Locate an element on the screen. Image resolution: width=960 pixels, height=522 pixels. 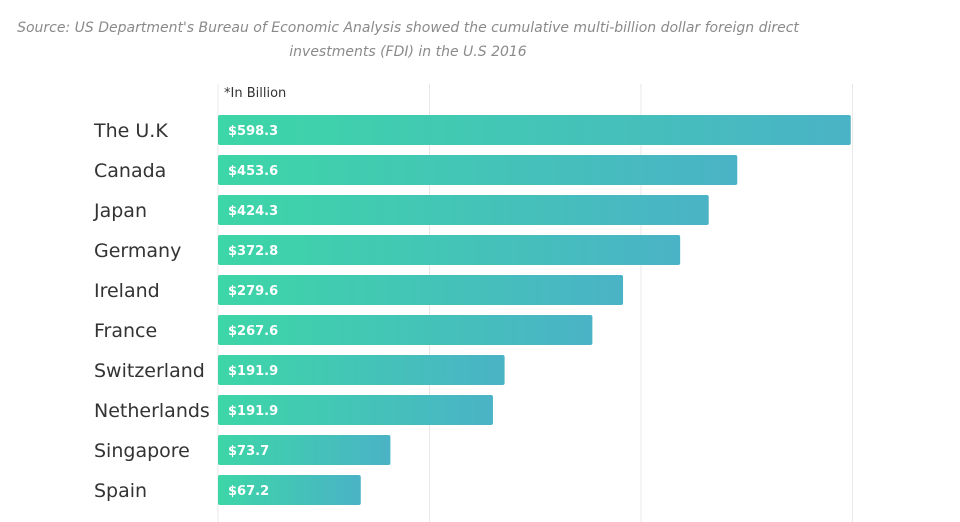
bar-singapore is located at coordinates (304, 450).